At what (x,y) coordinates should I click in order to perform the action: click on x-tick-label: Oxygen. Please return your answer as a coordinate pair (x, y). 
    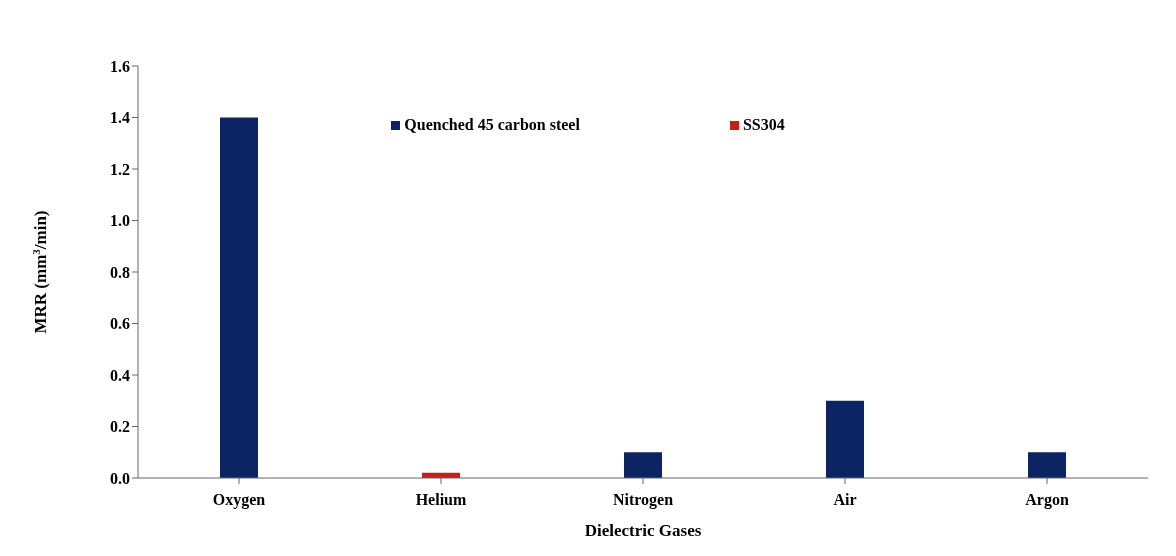
    Looking at the image, I should click on (239, 500).